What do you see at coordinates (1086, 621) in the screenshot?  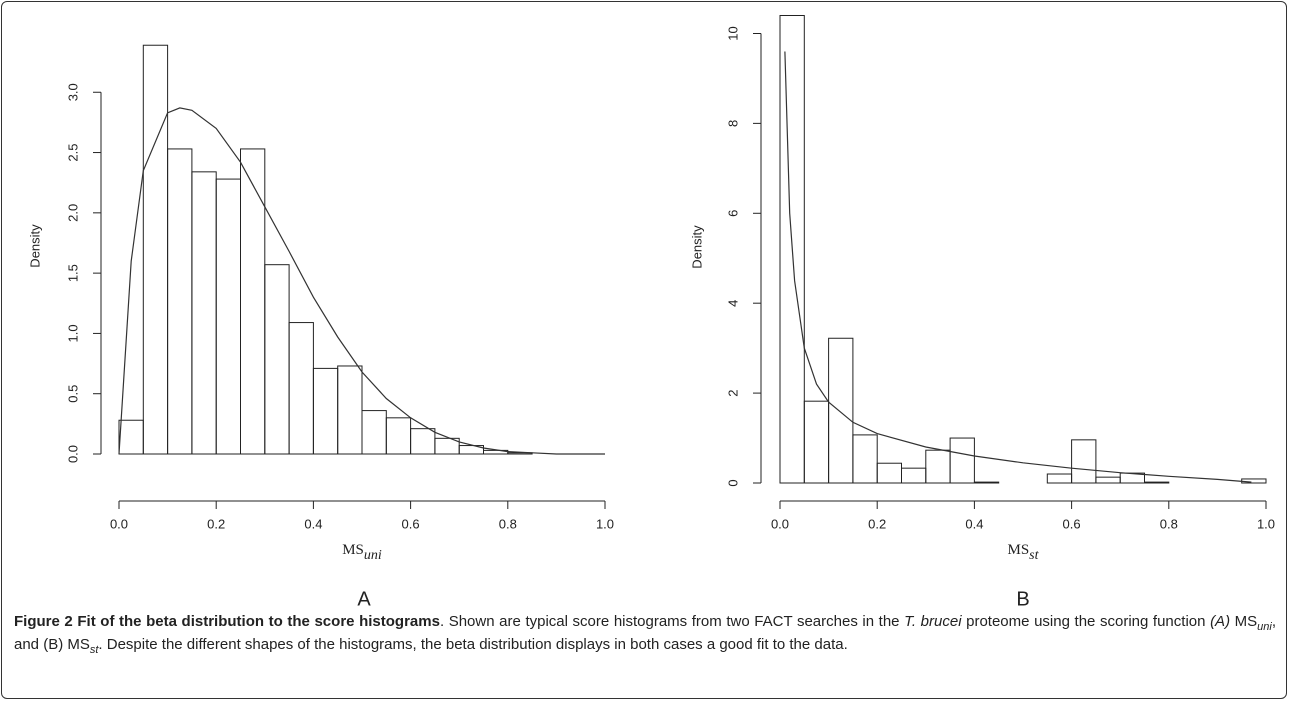 I see `caption-normal: proteome using the scoring function` at bounding box center [1086, 621].